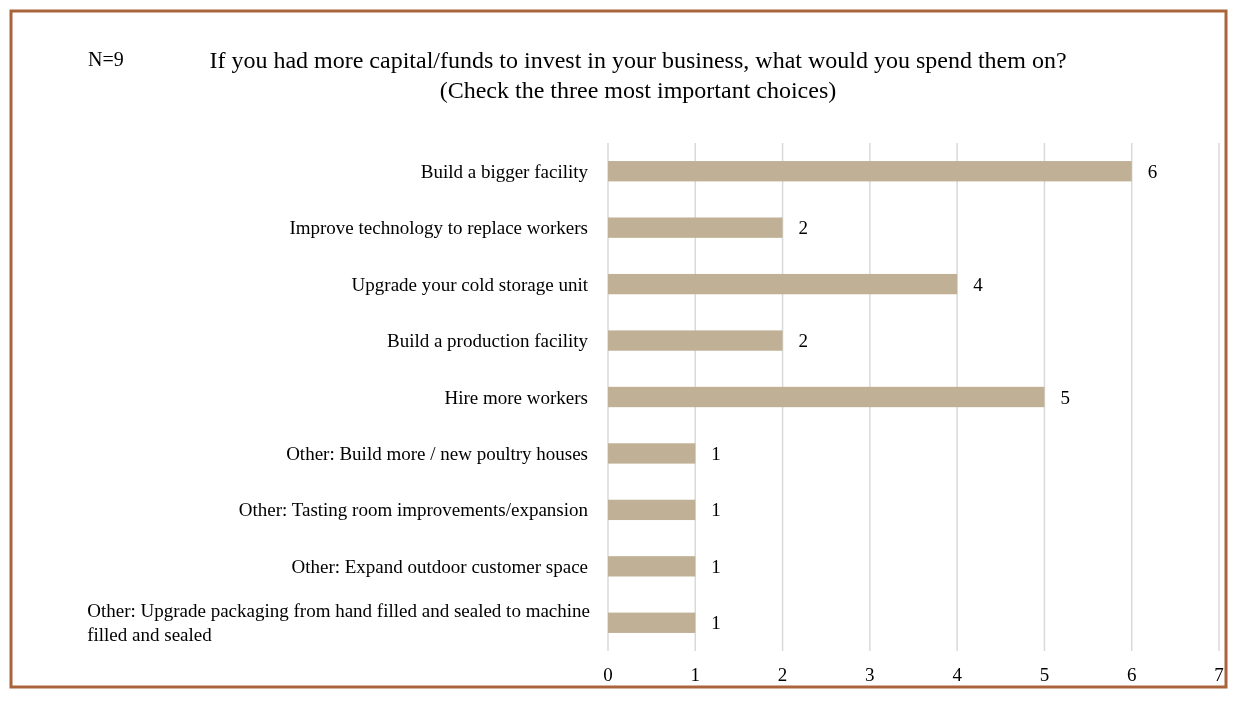 Image resolution: width=1241 pixels, height=702 pixels. What do you see at coordinates (504, 171) in the screenshot?
I see `y-tick-label: Build a bigger facility` at bounding box center [504, 171].